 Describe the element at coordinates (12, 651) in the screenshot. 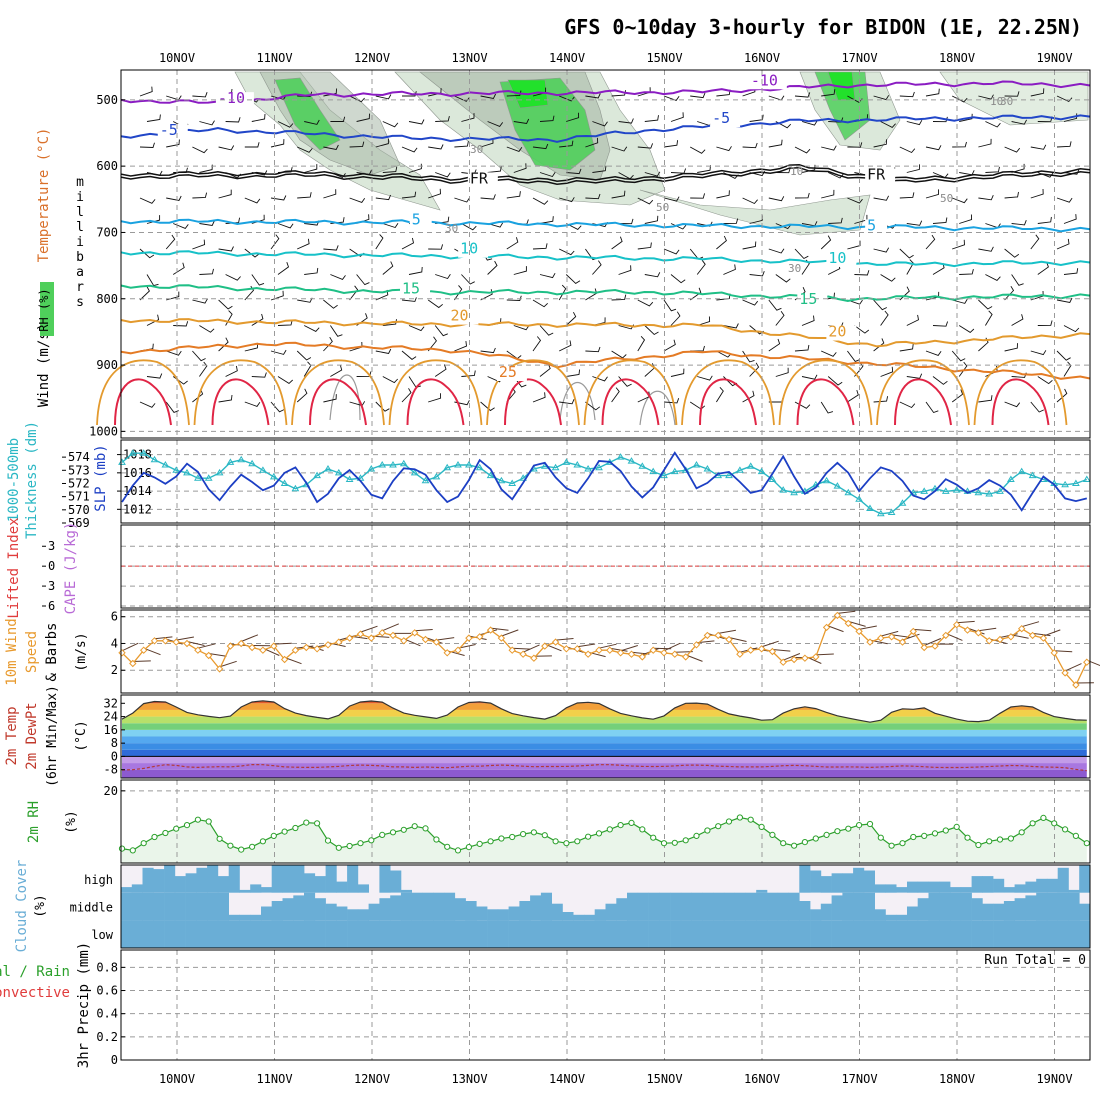

I see `wind10m-label-1: 10m Wind` at that location.